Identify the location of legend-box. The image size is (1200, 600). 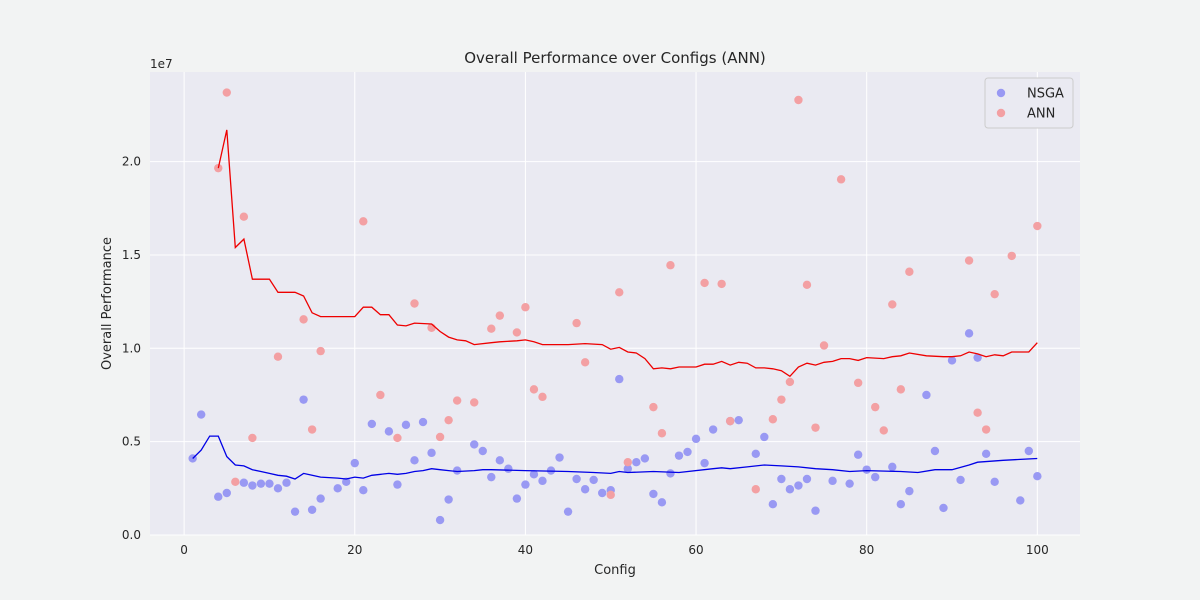
(1029, 103).